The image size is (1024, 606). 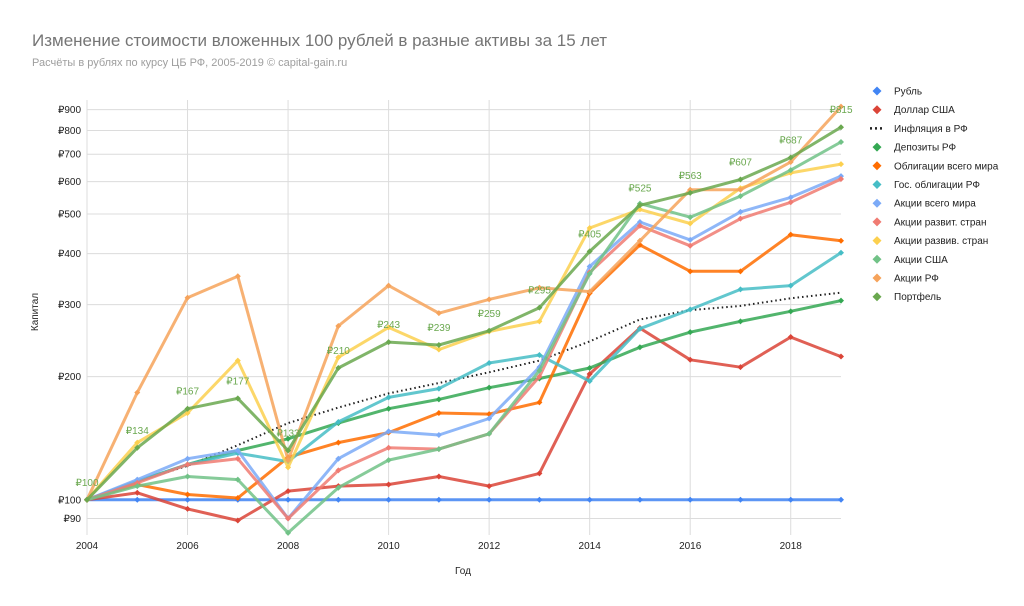 What do you see at coordinates (338, 351) in the screenshot?
I see `data-label: ₽210` at bounding box center [338, 351].